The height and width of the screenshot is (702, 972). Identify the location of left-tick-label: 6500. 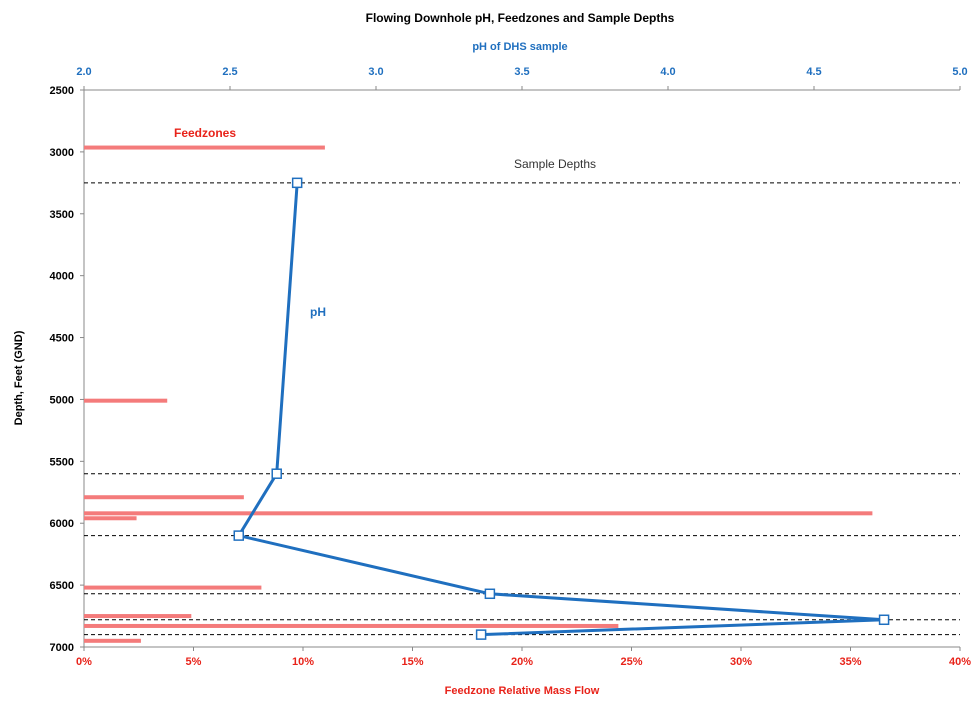
(62, 586).